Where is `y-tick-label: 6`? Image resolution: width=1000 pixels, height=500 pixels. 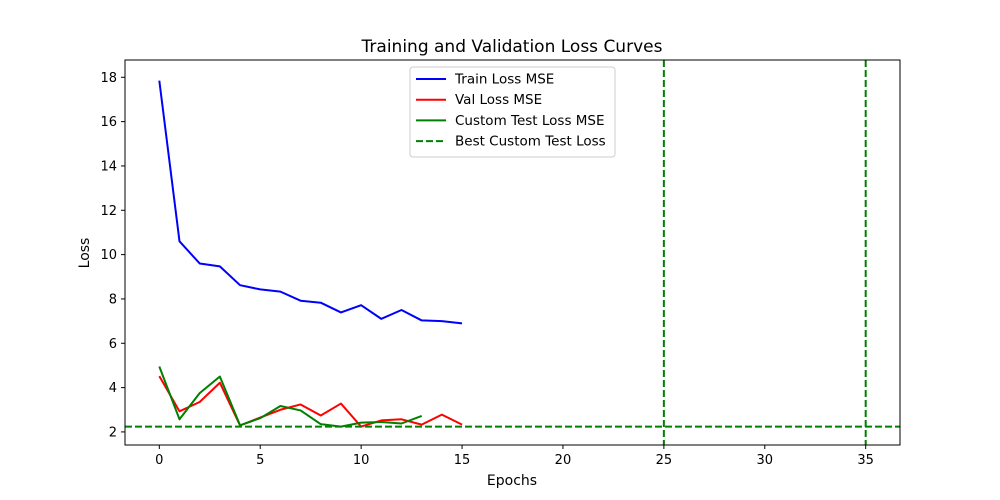 y-tick-label: 6 is located at coordinates (113, 344).